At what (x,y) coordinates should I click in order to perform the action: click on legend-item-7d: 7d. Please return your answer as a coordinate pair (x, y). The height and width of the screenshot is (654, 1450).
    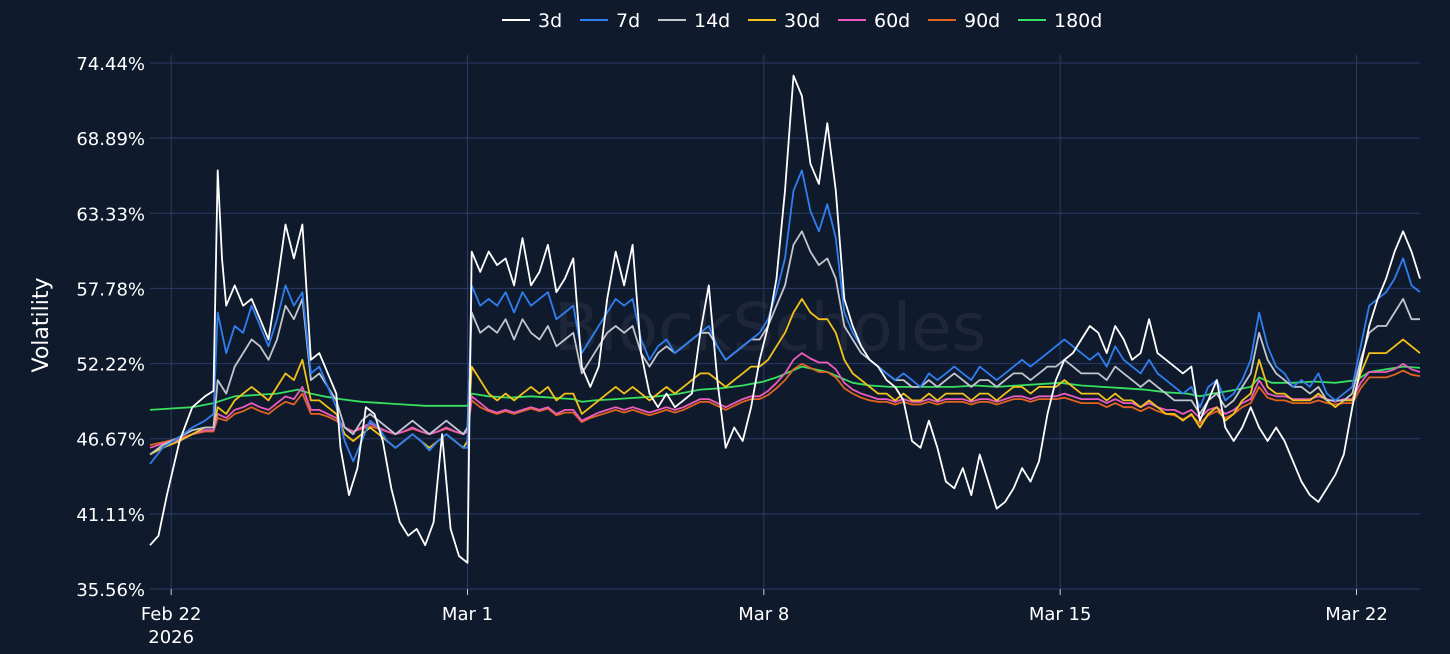
    Looking at the image, I should click on (610, 21).